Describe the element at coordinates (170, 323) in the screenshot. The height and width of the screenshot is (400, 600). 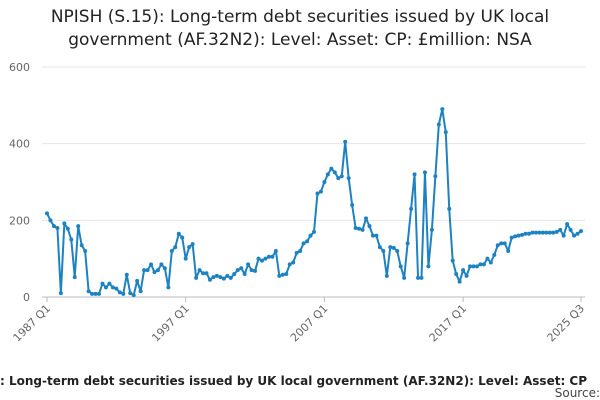
I see `x-tick-label: 1997 Q1` at that location.